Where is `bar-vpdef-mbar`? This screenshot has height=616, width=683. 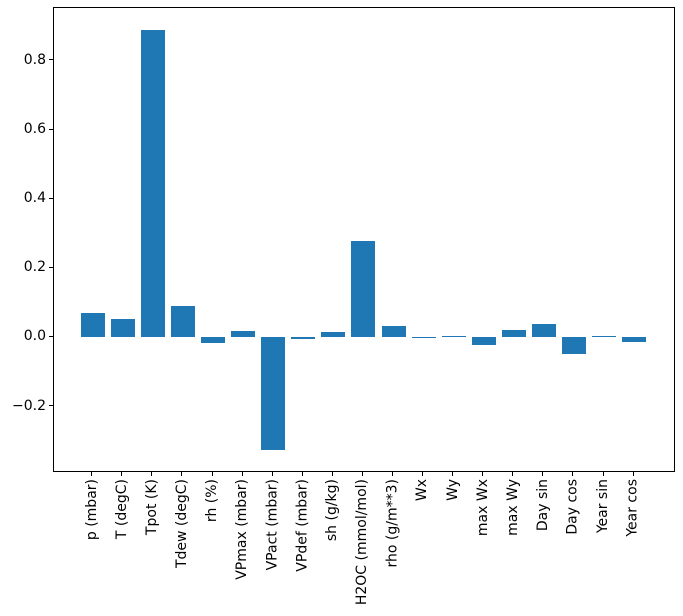
bar-vpdef-mbar is located at coordinates (303, 338).